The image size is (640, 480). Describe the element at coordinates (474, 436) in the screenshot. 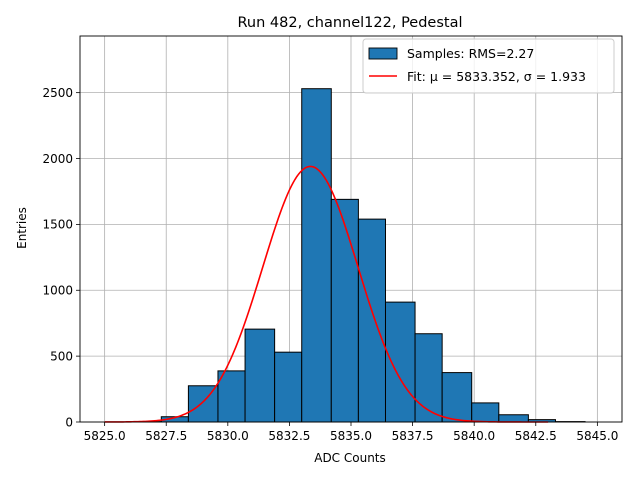

I see `x-tick-label: 5840.0` at that location.